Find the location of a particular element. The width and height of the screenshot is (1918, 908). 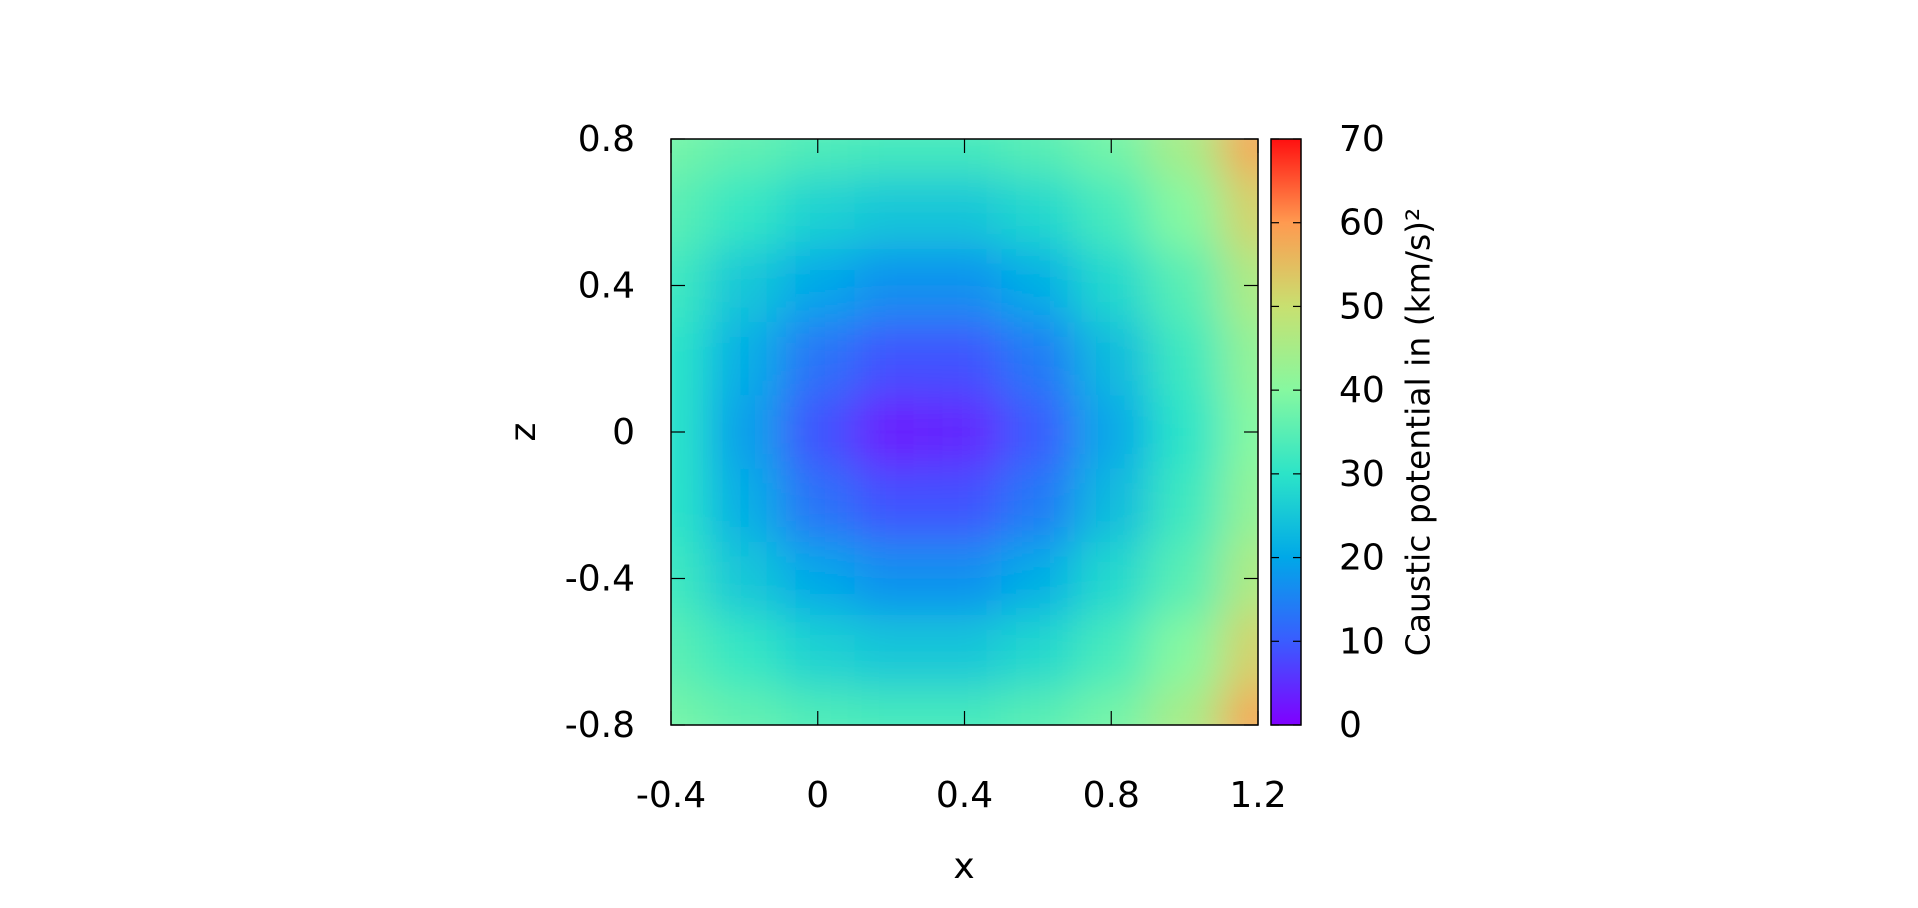

colorbar-tick-label: 10 is located at coordinates (1362, 641).